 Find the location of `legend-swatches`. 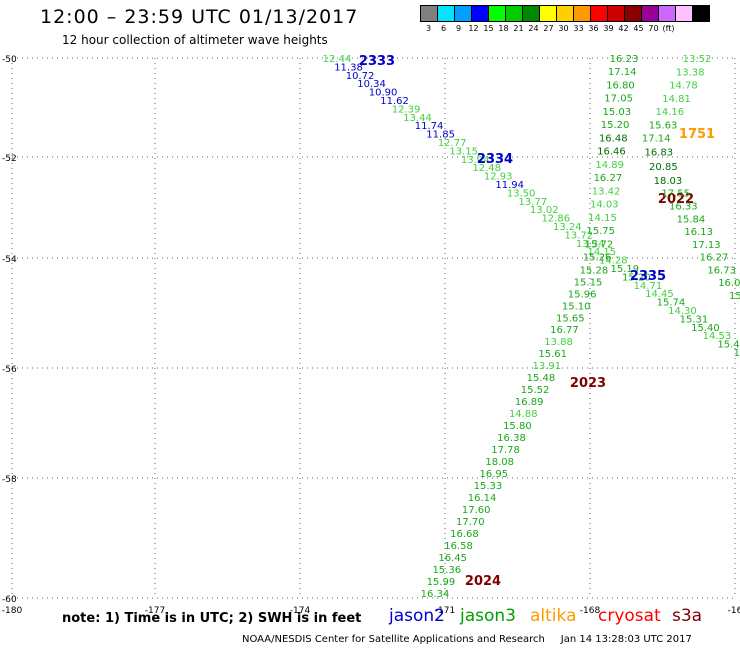

legend-swatches is located at coordinates (565, 13).